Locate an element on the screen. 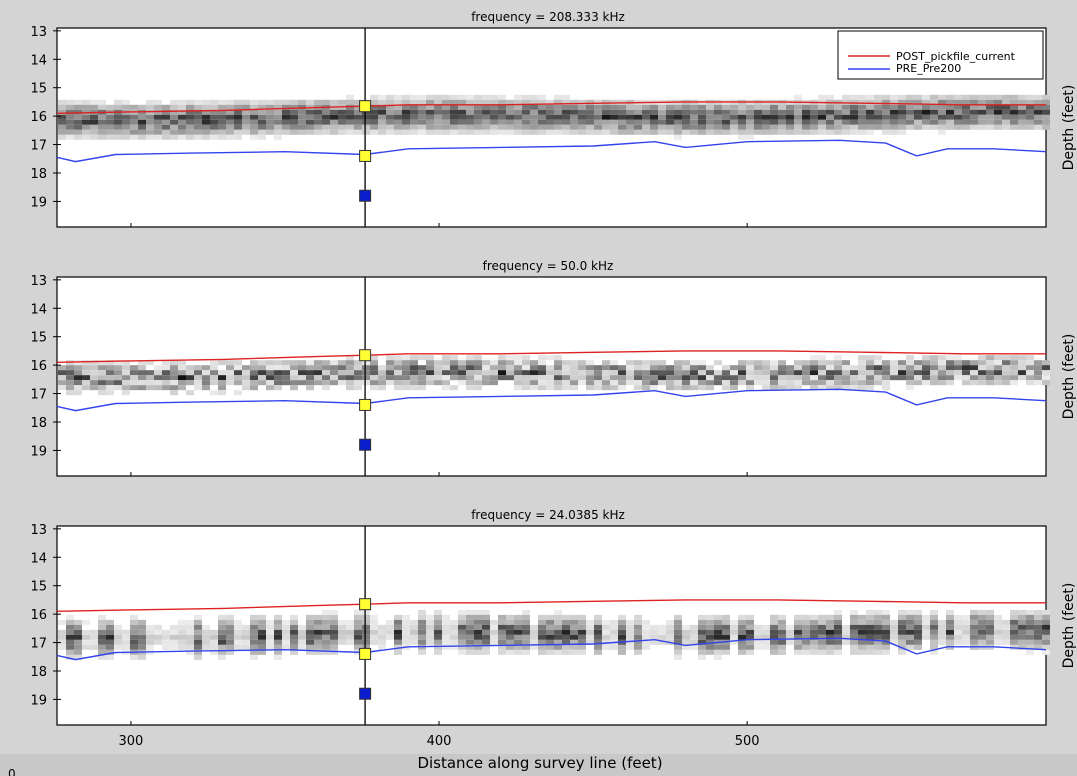  y-tick-label: 13 is located at coordinates (38, 281).